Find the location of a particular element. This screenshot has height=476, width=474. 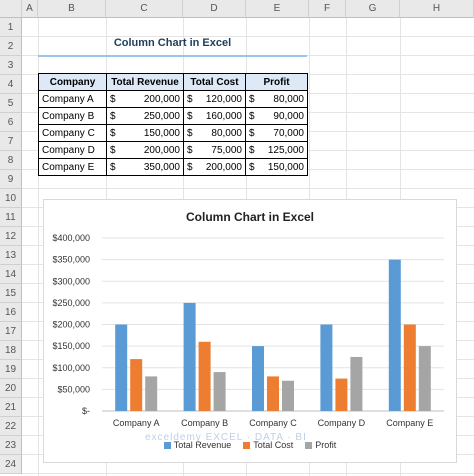

column-header-d: D is located at coordinates (214, 9).